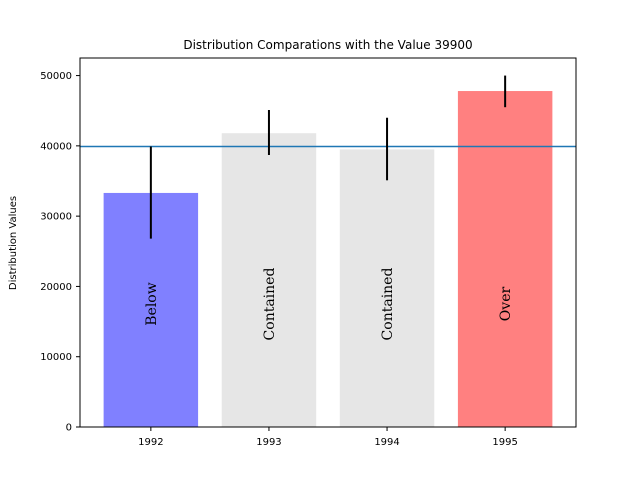 The image size is (640, 480). I want to click on bar-1995, so click(505, 259).